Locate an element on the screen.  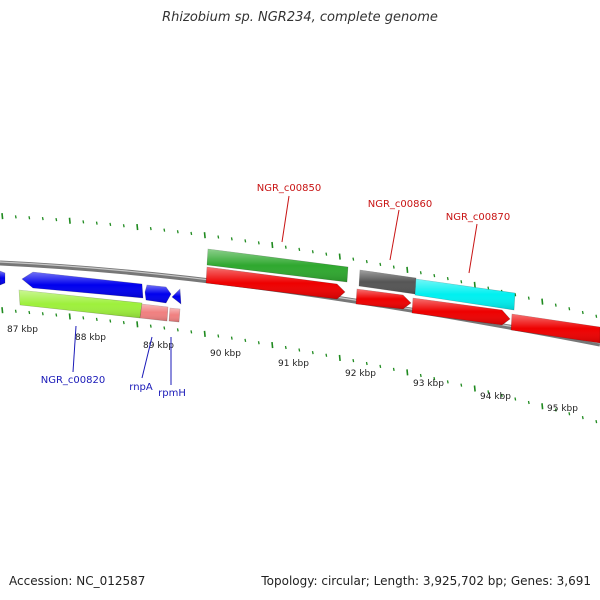
ruler-label-94: 94 kbp is located at coordinates (495, 397).